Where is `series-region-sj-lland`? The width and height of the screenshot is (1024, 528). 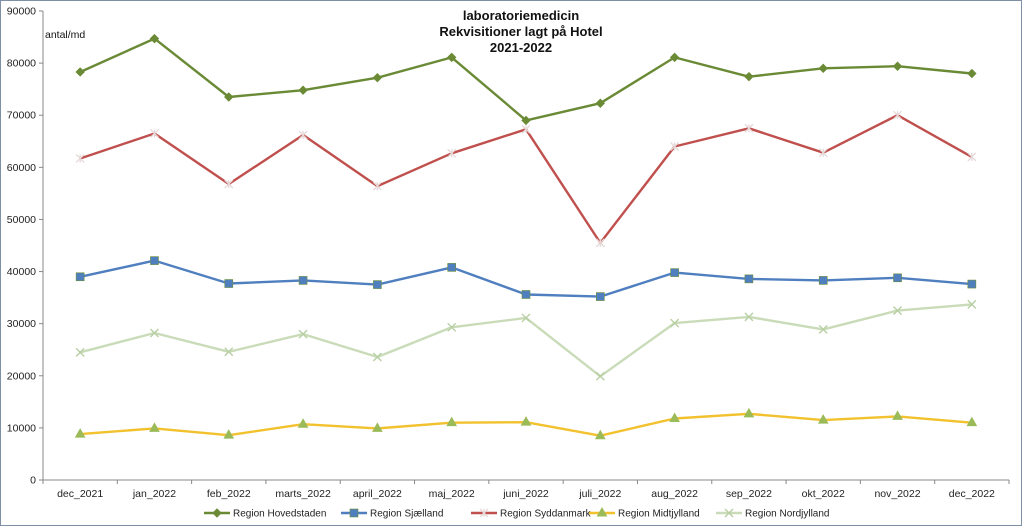
series-region-sj-lland is located at coordinates (526, 278).